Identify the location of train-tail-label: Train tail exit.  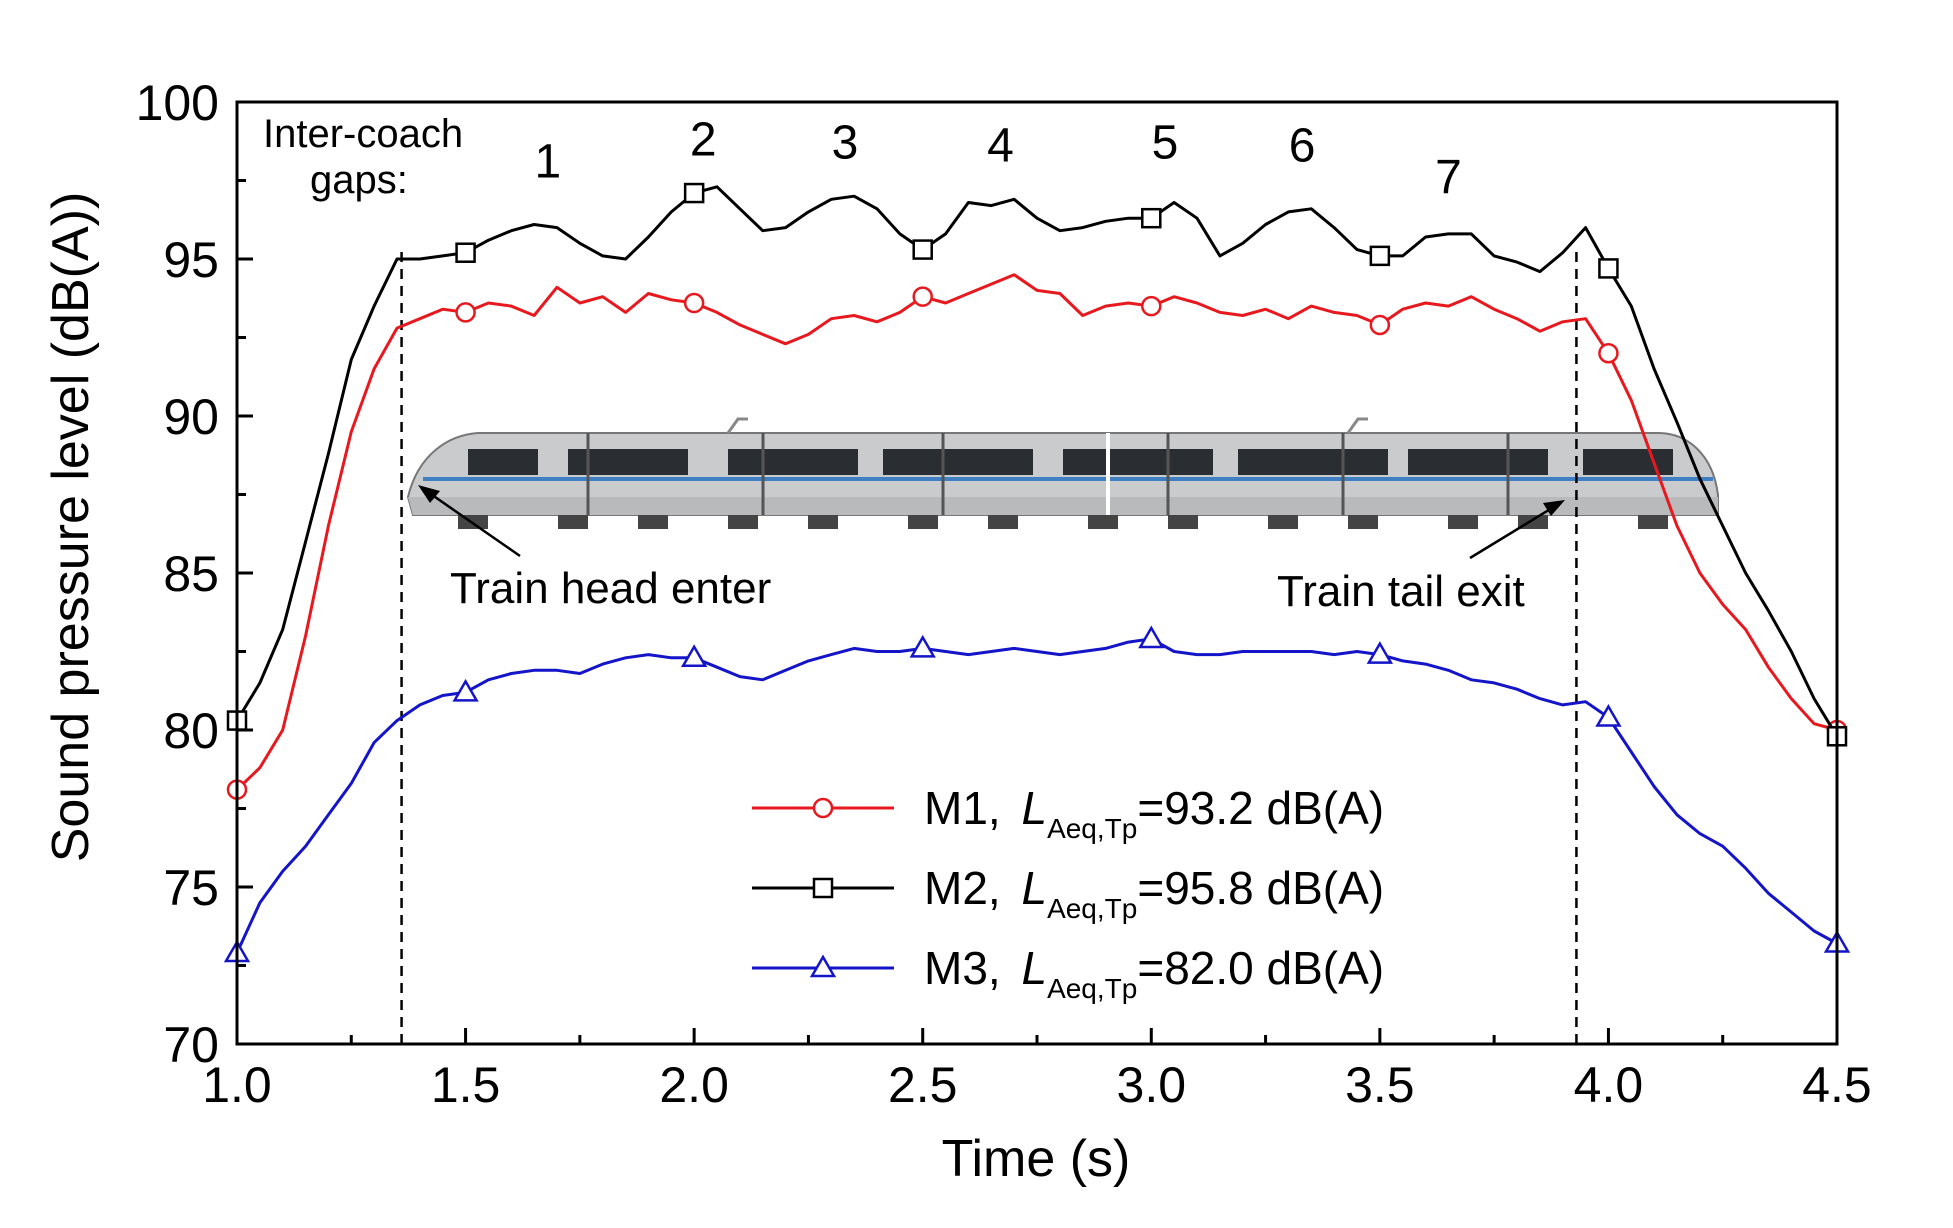
(1401, 591).